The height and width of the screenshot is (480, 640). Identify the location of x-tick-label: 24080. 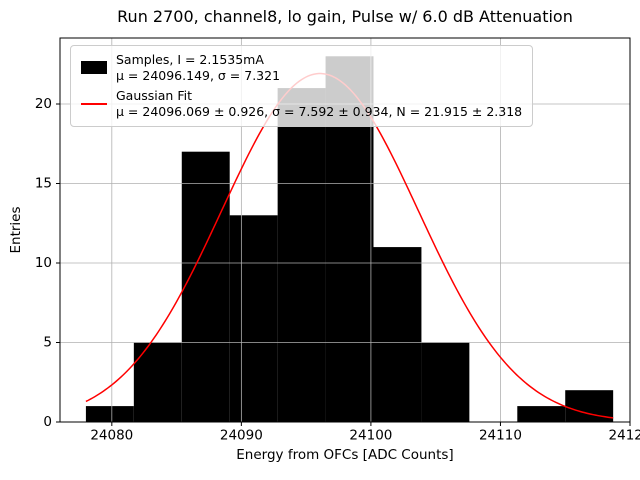
(111, 436).